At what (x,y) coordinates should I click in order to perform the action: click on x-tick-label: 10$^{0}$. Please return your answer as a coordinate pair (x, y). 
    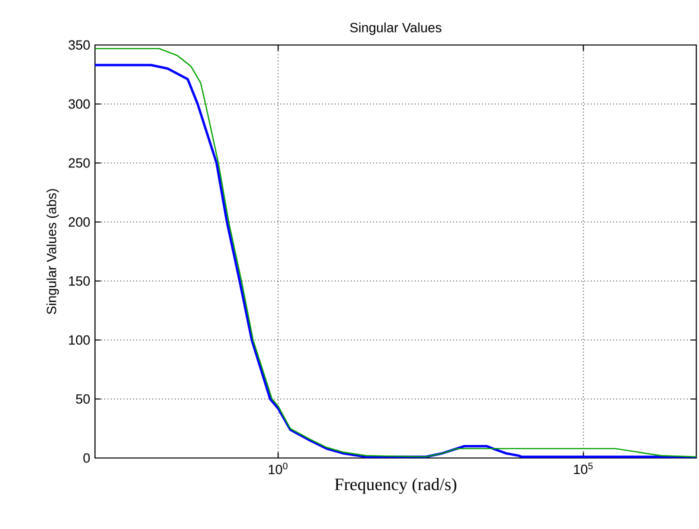
    Looking at the image, I should click on (278, 468).